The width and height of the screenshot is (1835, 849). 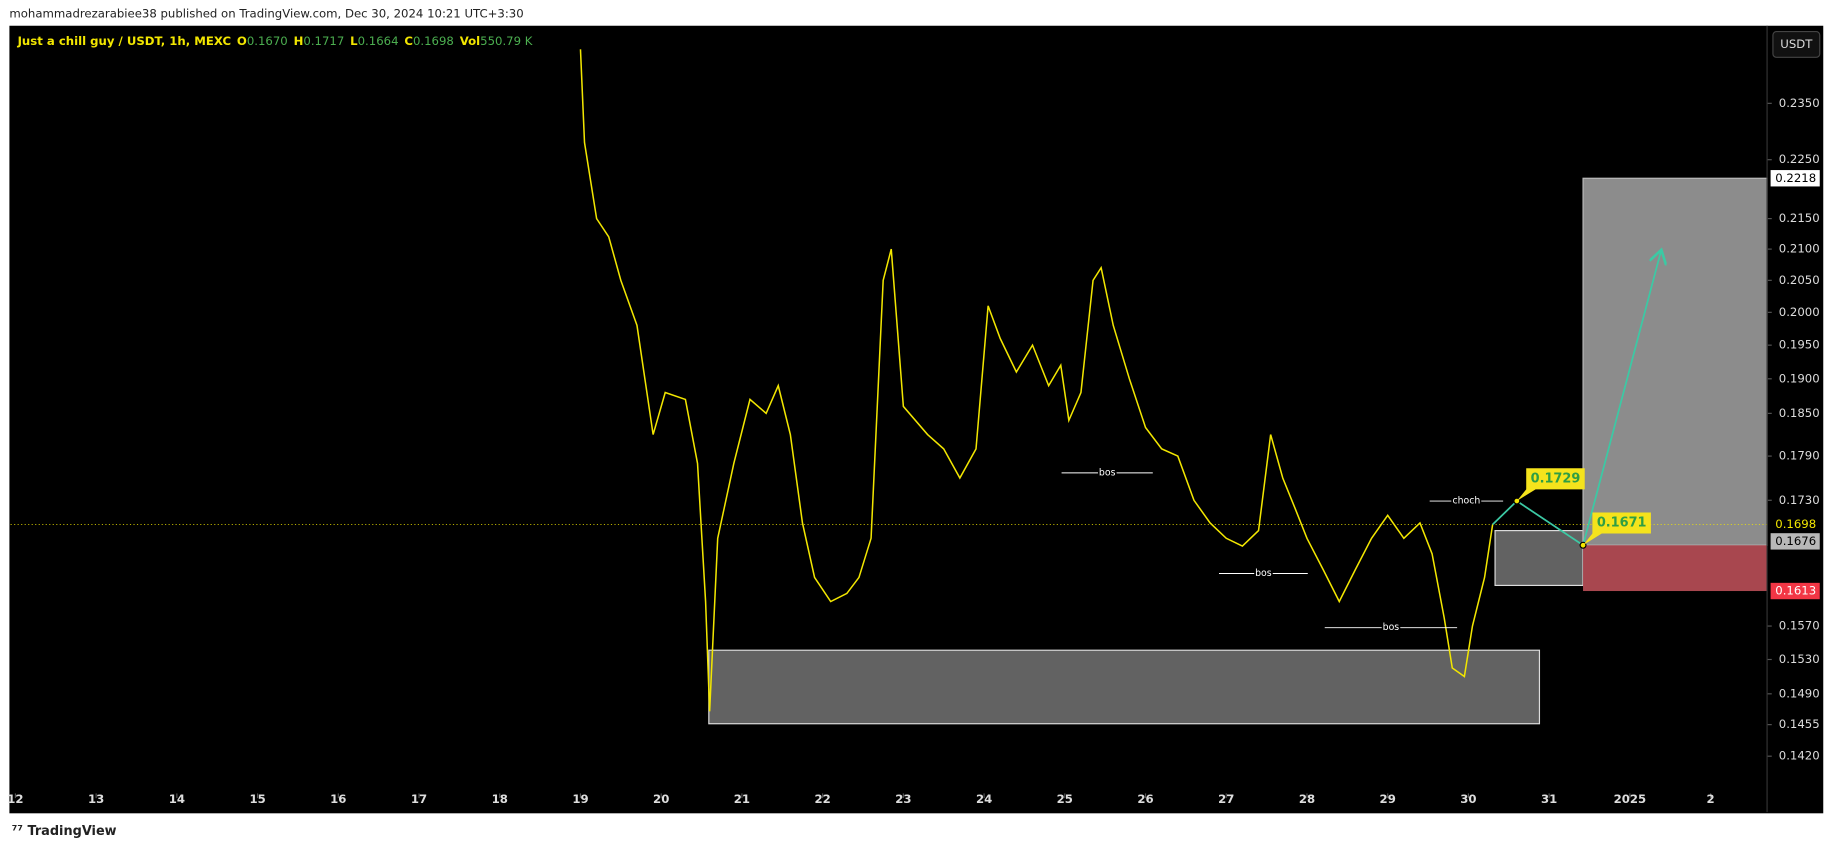 I want to click on price-tag-label: 0.1676, so click(x=1795, y=541).